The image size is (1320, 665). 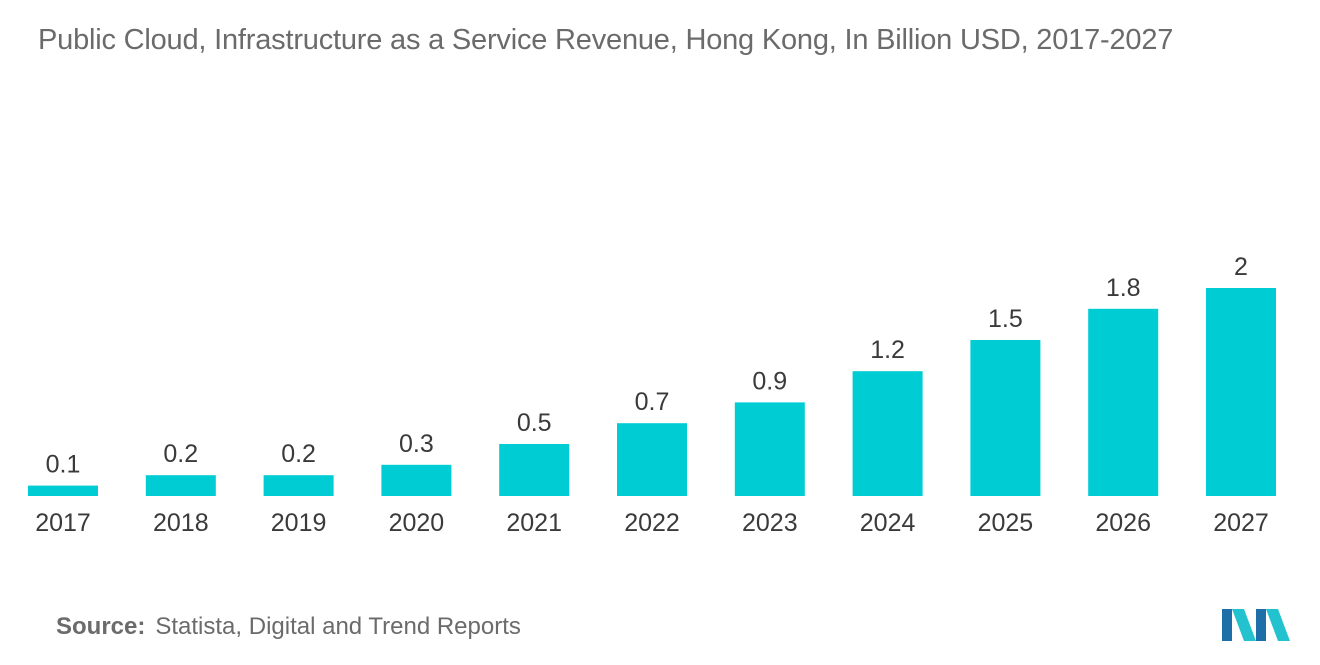 What do you see at coordinates (181, 523) in the screenshot?
I see `x-tick-2018: 2018` at bounding box center [181, 523].